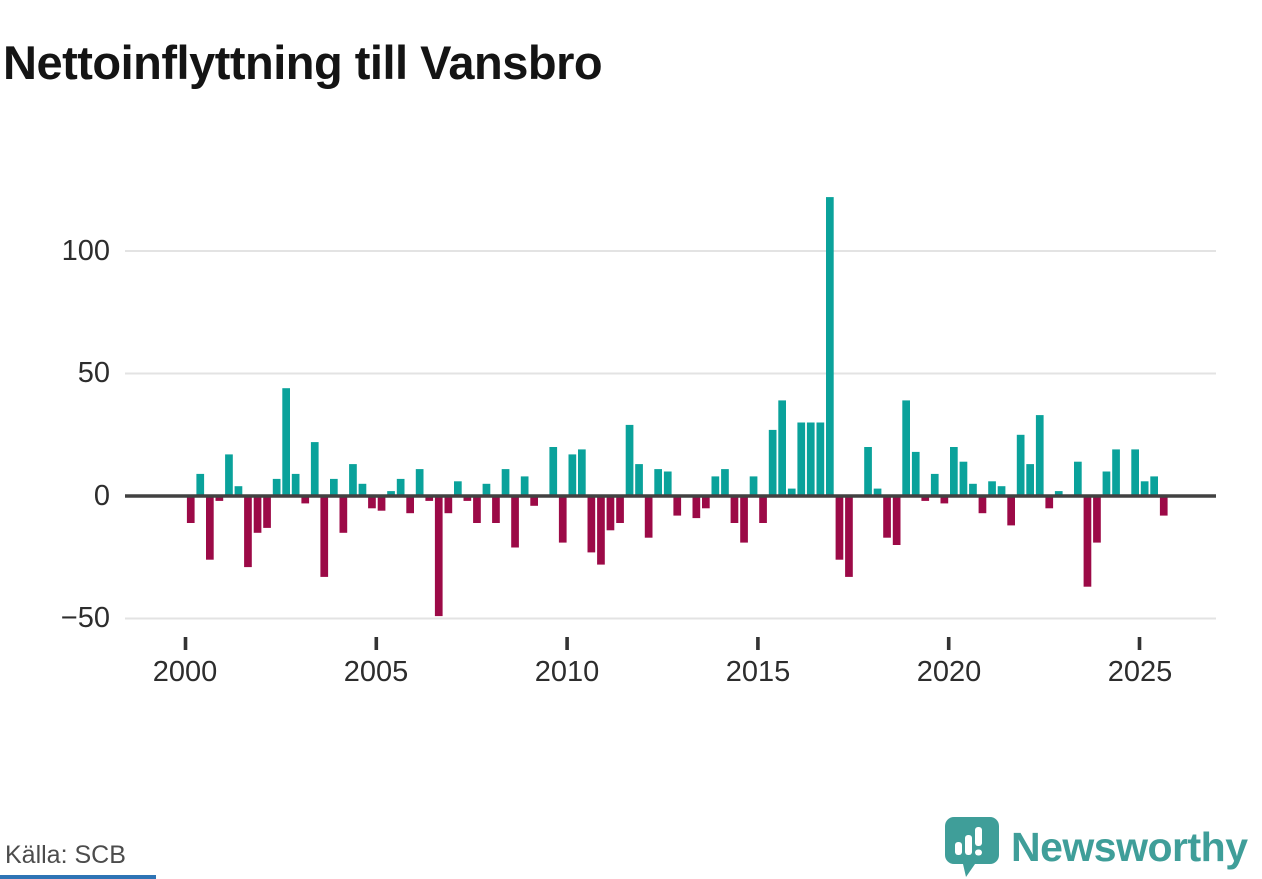  I want to click on bar-2020-Q2, so click(963, 478).